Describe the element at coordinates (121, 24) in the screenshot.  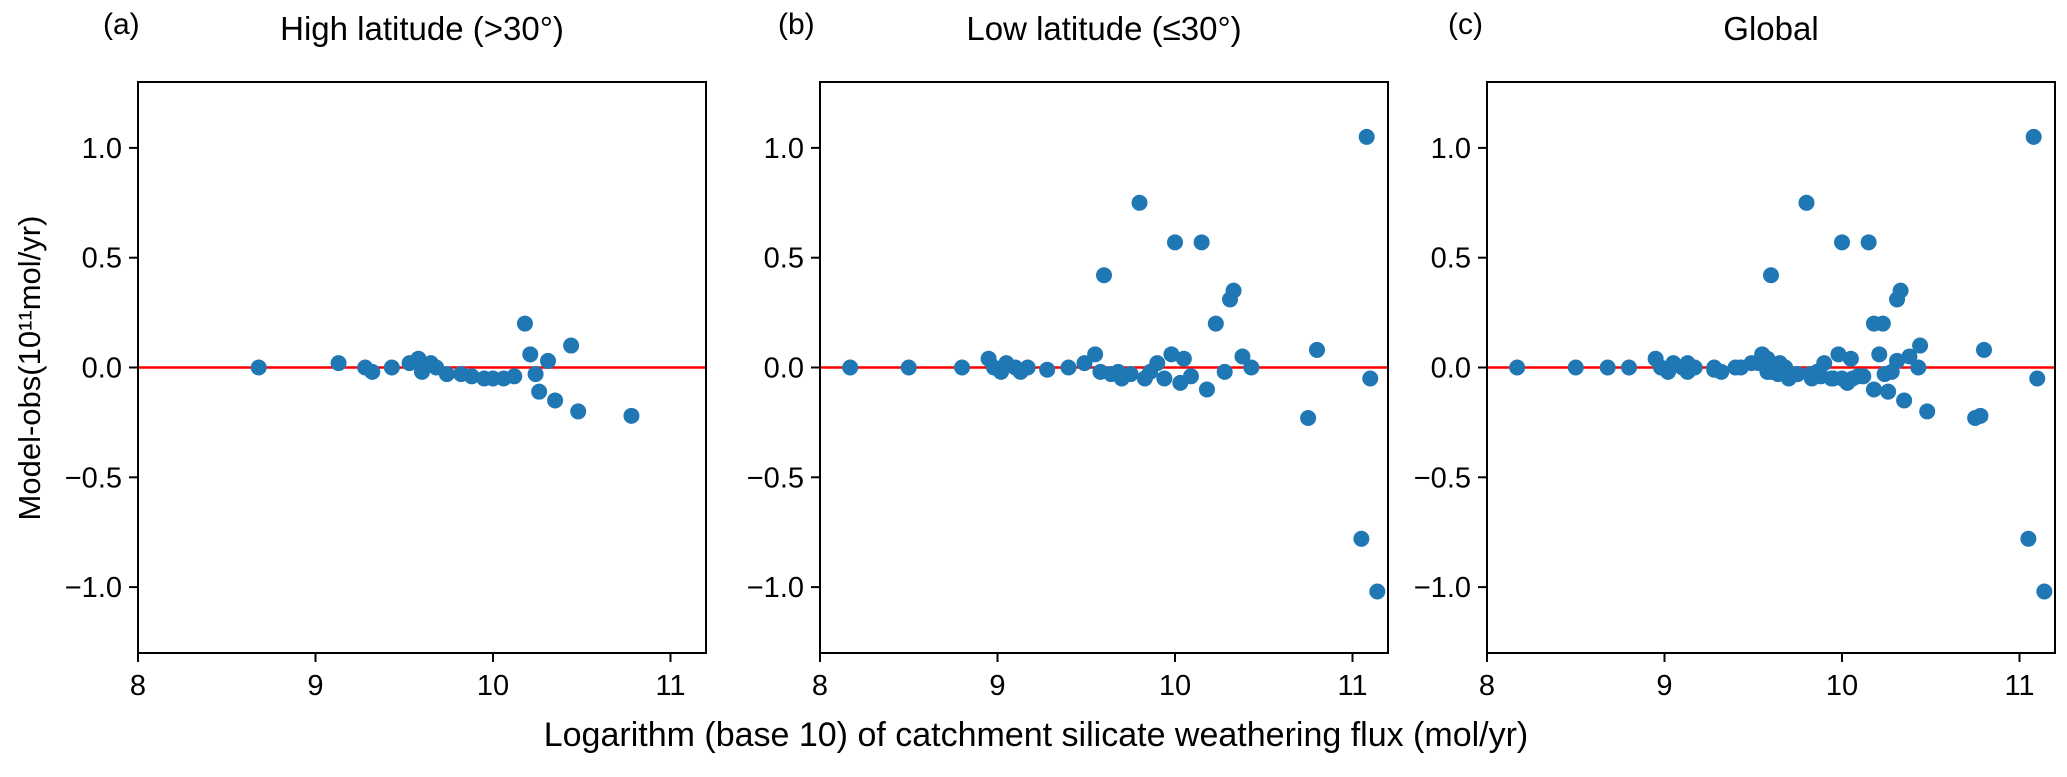
I see `panel-label-a: (a)` at that location.